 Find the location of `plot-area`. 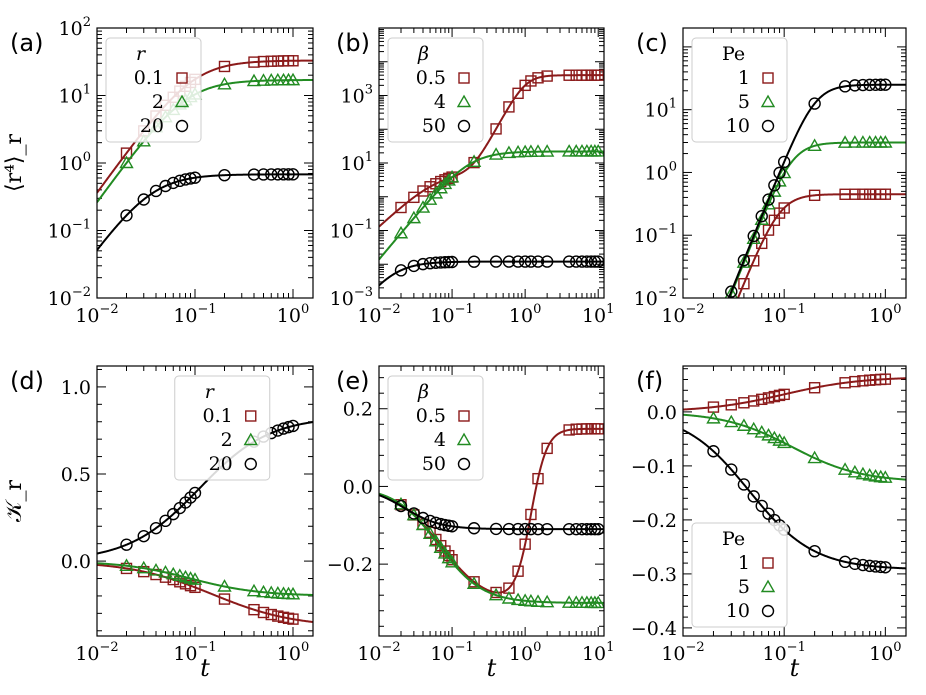

plot-area is located at coordinates (815, 188).